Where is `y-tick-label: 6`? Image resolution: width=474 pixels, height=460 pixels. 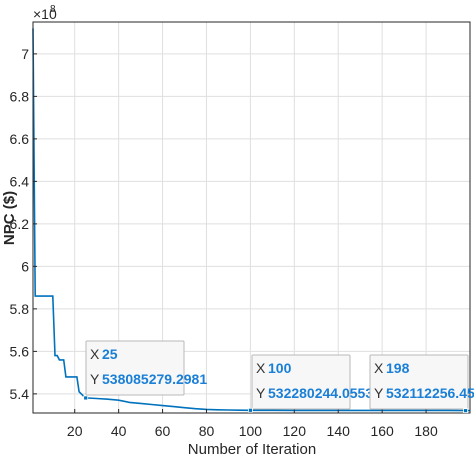
y-tick-label: 6 is located at coordinates (25, 266).